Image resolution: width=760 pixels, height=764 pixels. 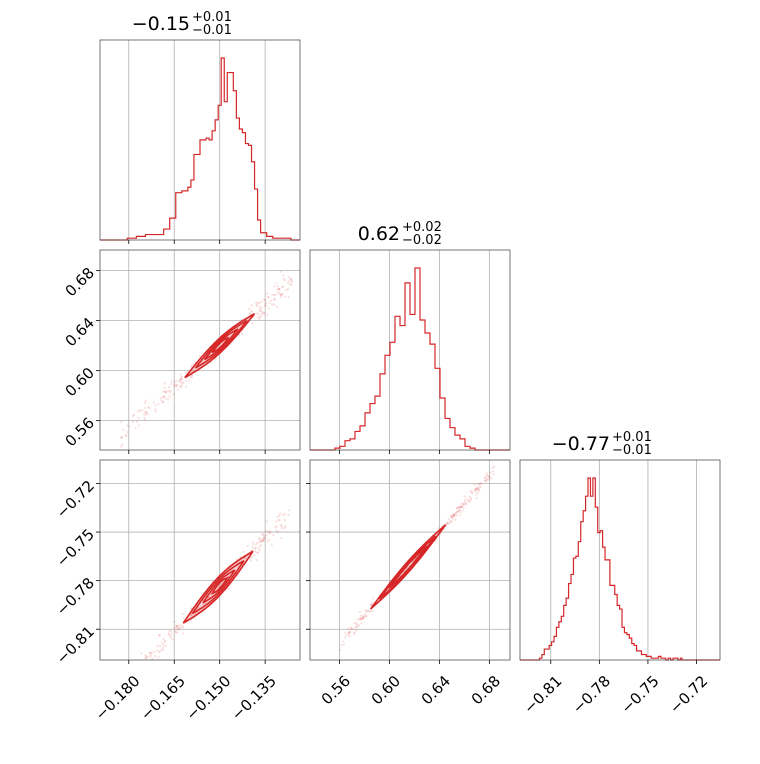 I want to click on y-tick-label-2-2: −0.75, so click(x=75, y=547).